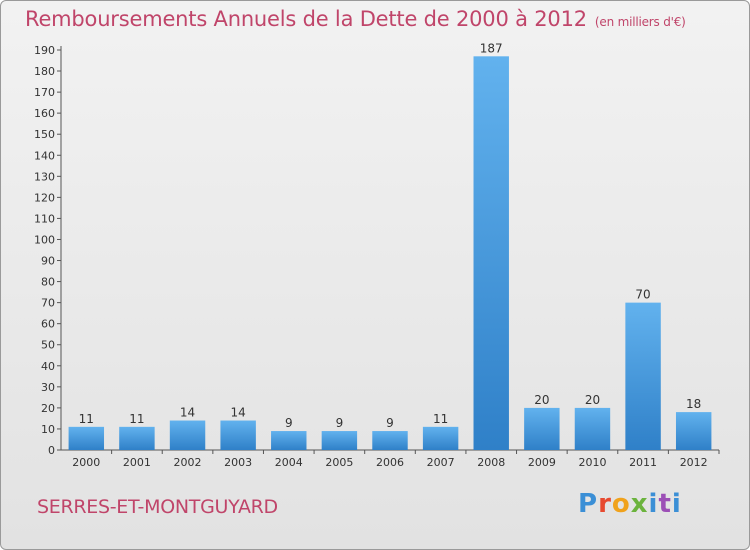  I want to click on x-tick-label: 2007, so click(441, 462).